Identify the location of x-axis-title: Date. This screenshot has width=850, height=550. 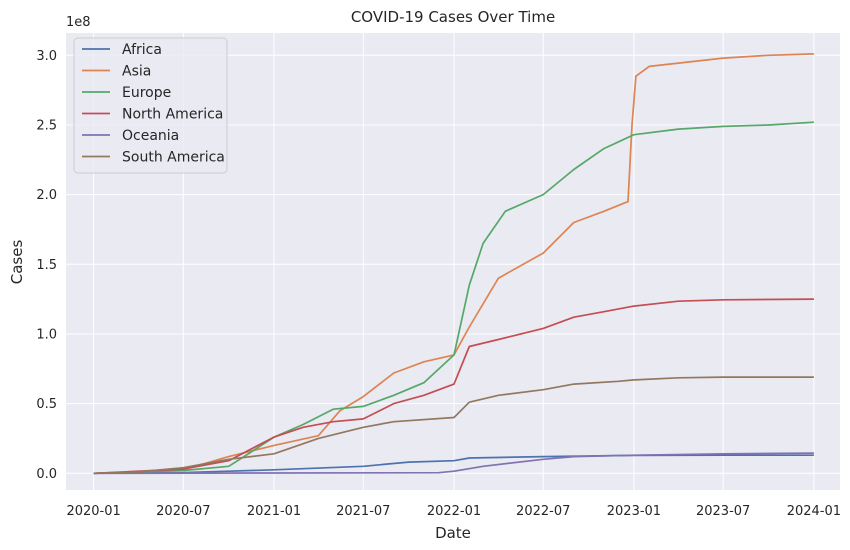
(453, 533).